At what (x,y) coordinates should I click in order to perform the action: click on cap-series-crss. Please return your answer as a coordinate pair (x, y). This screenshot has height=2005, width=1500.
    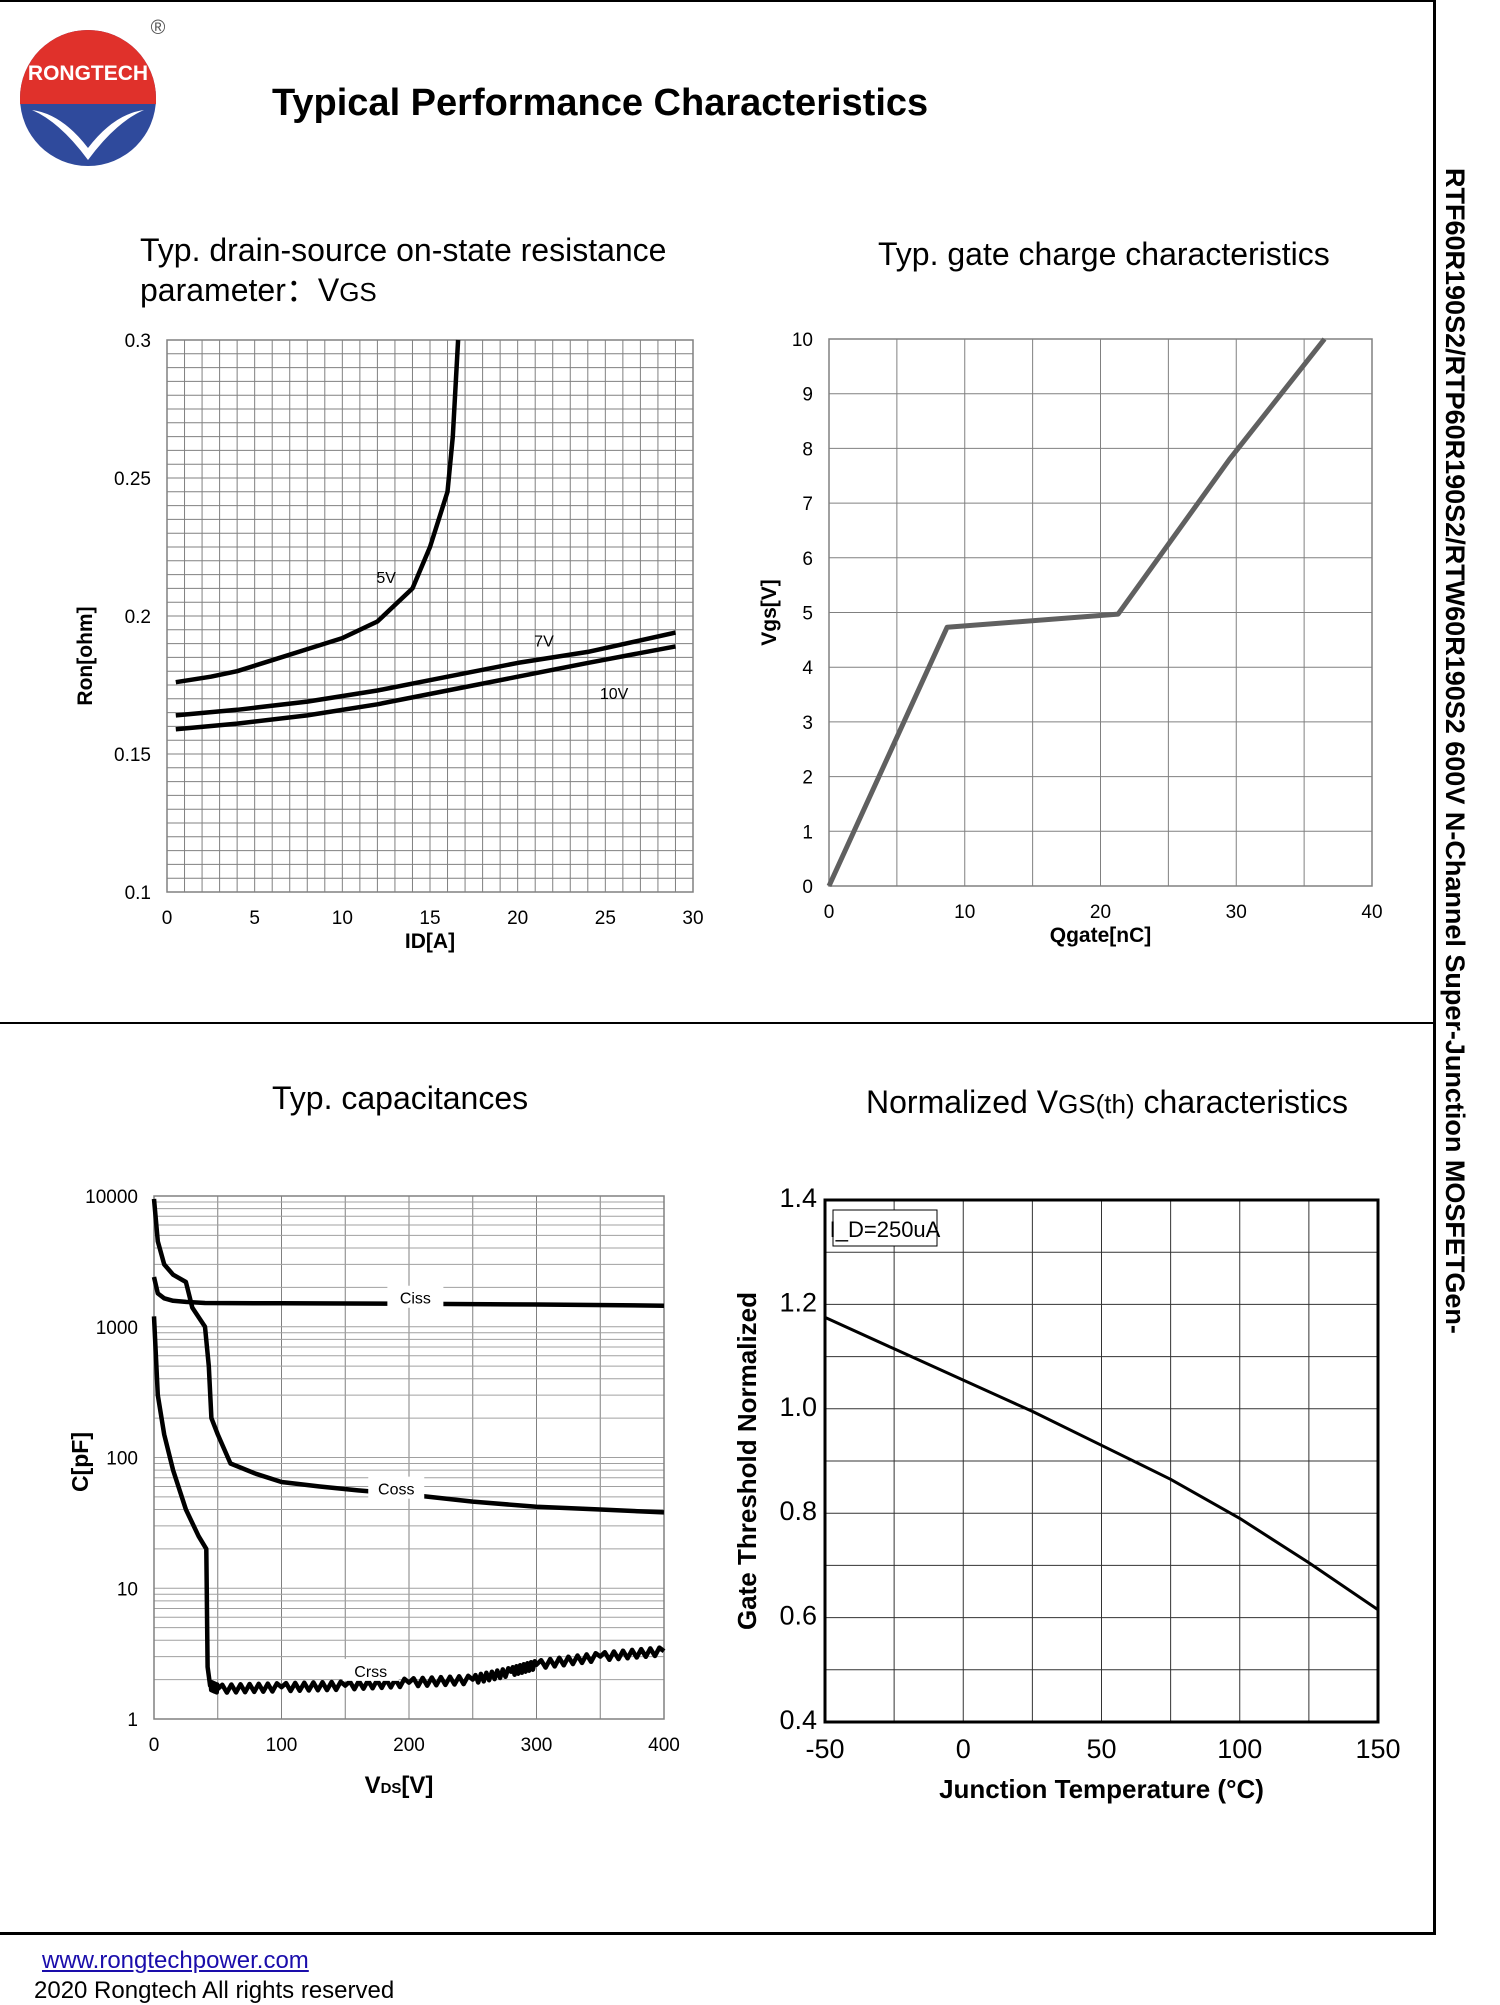
    Looking at the image, I should click on (408, 1505).